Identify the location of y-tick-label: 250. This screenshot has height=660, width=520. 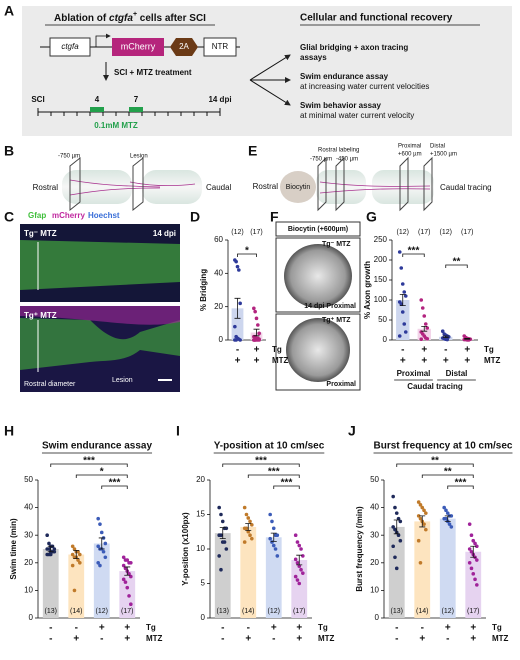
(381, 239).